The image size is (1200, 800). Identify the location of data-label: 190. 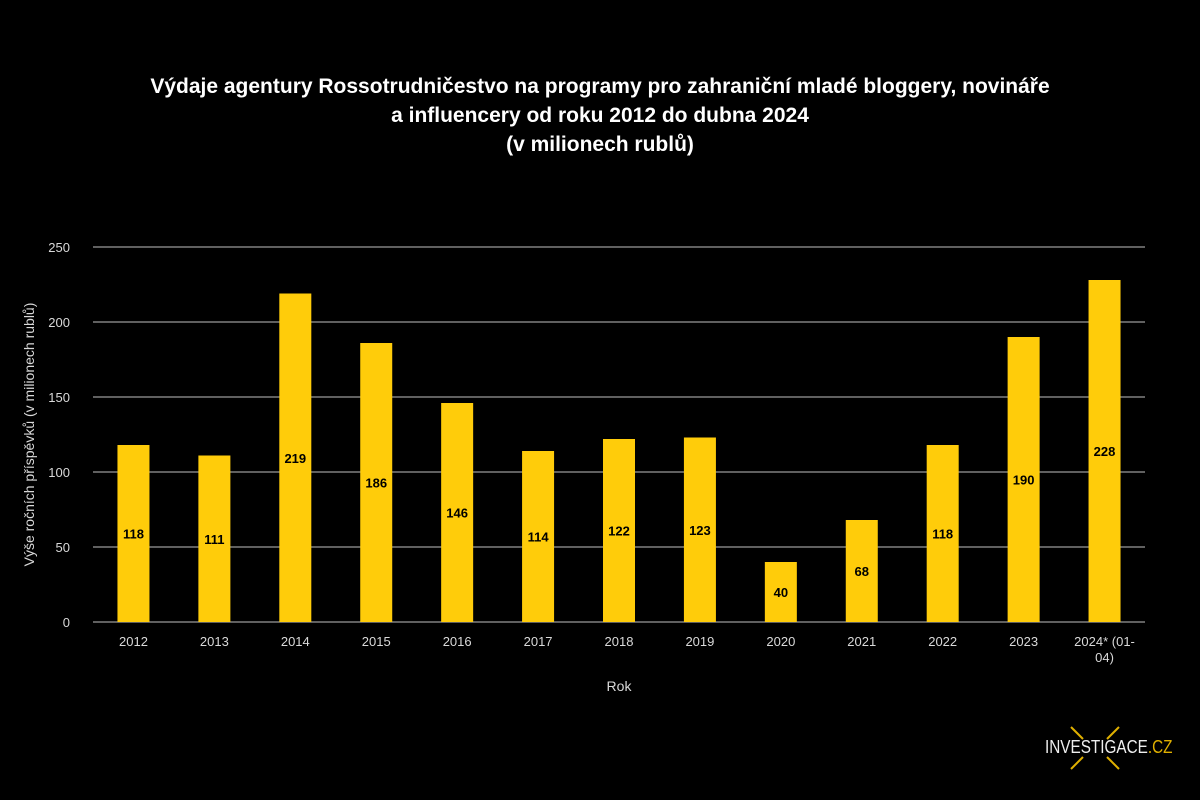
(1024, 480).